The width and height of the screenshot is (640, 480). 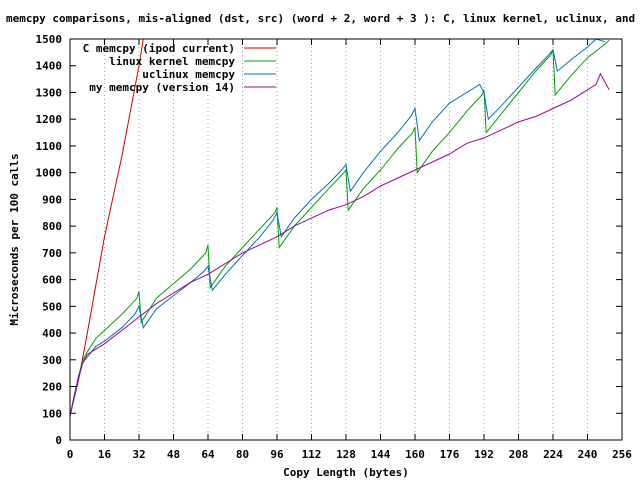 I want to click on x-tick-label: 96, so click(x=277, y=454).